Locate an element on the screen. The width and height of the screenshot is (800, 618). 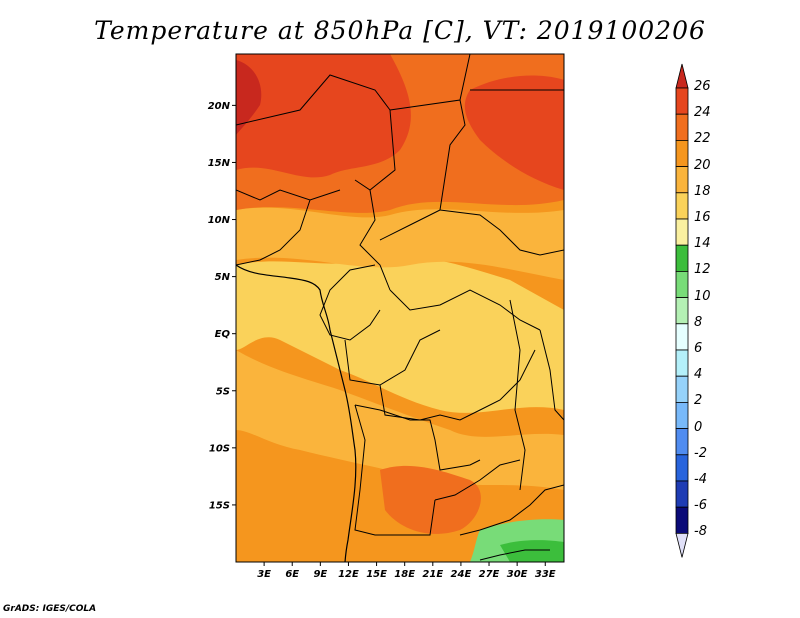
colorbar-label: -2 is located at coordinates (700, 453).